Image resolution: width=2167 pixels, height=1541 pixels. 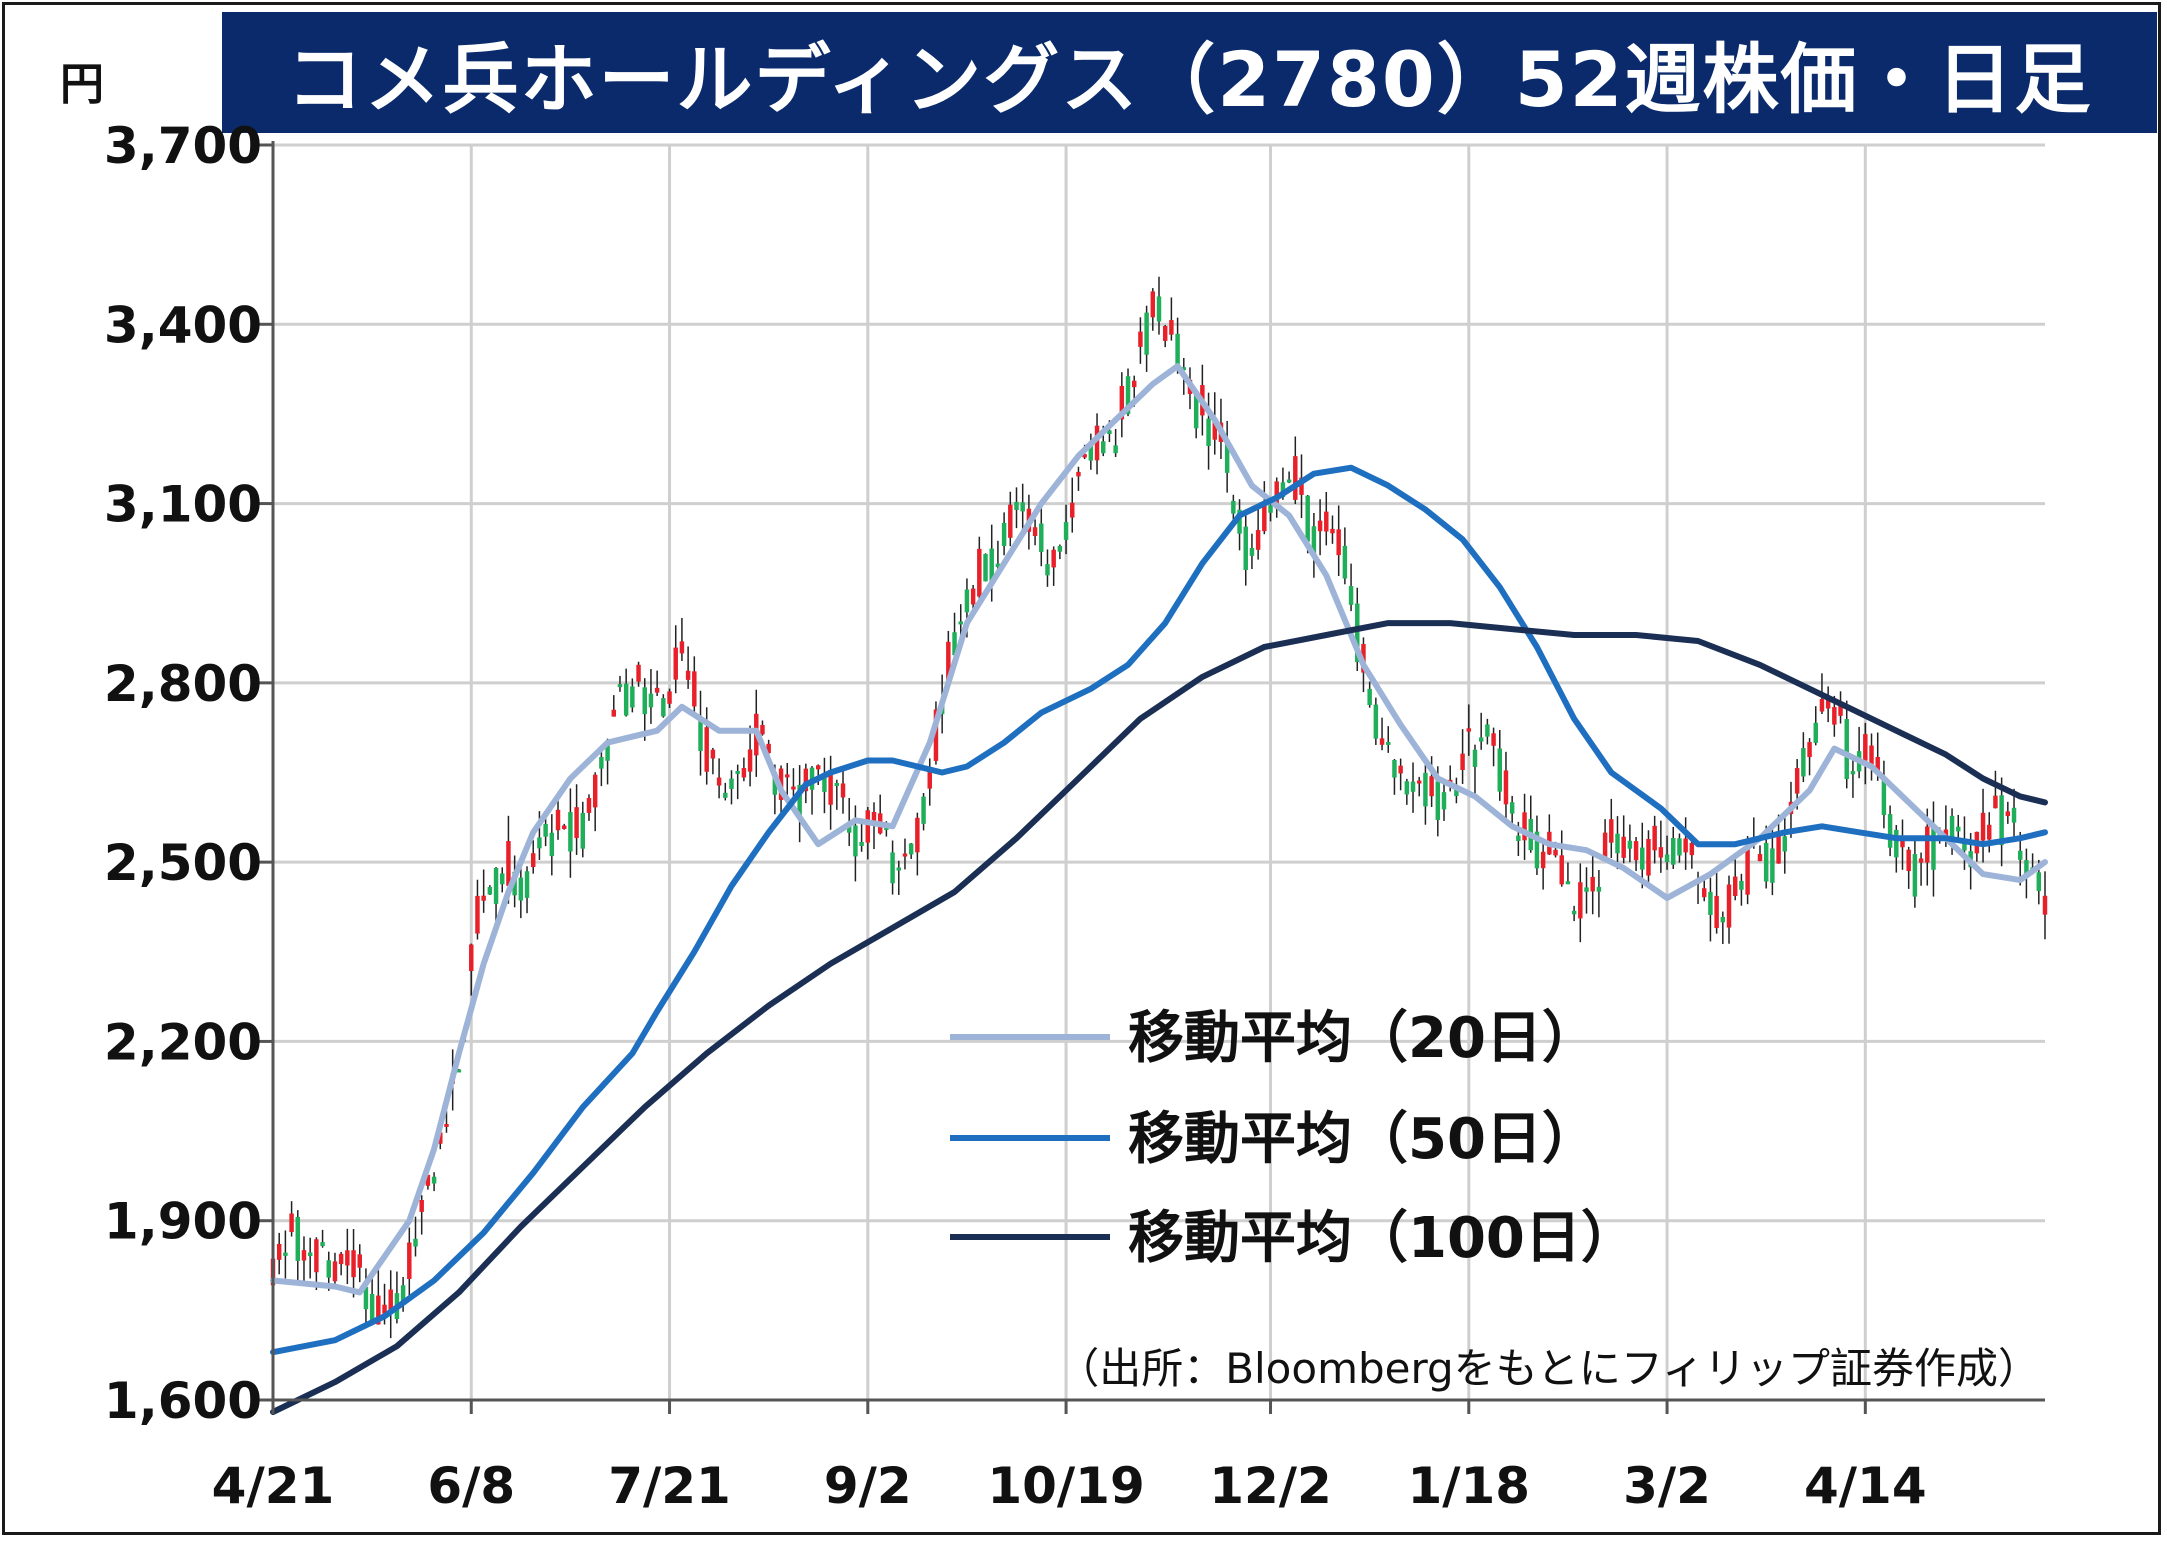 I want to click on x-tick-label: 3/2, so click(x=1667, y=1486).